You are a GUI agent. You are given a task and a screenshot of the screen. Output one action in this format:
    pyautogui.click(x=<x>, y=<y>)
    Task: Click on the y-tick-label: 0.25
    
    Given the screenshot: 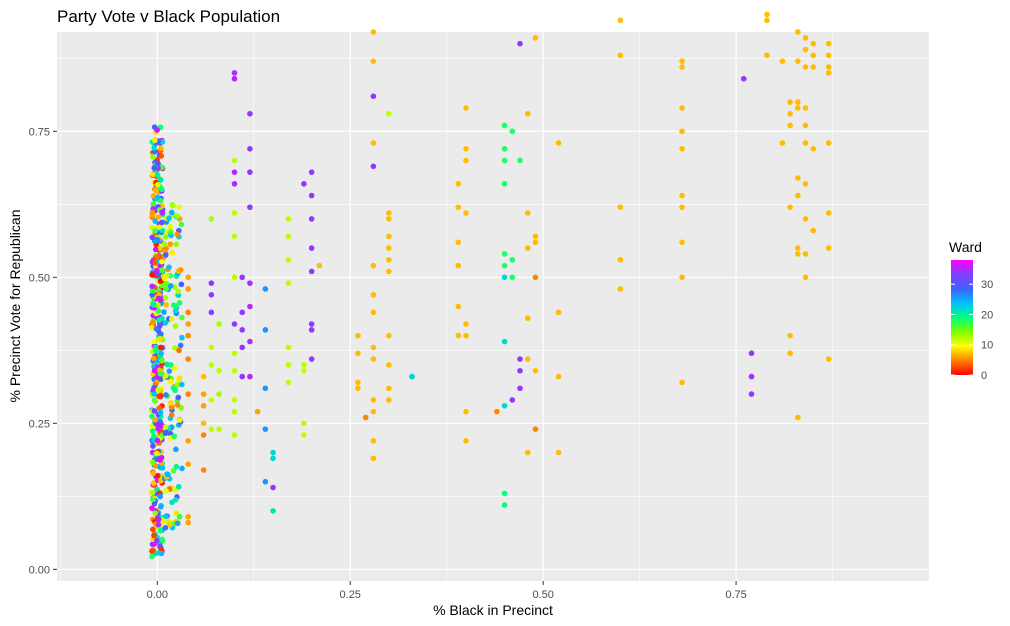 What is the action you would take?
    pyautogui.click(x=39, y=424)
    